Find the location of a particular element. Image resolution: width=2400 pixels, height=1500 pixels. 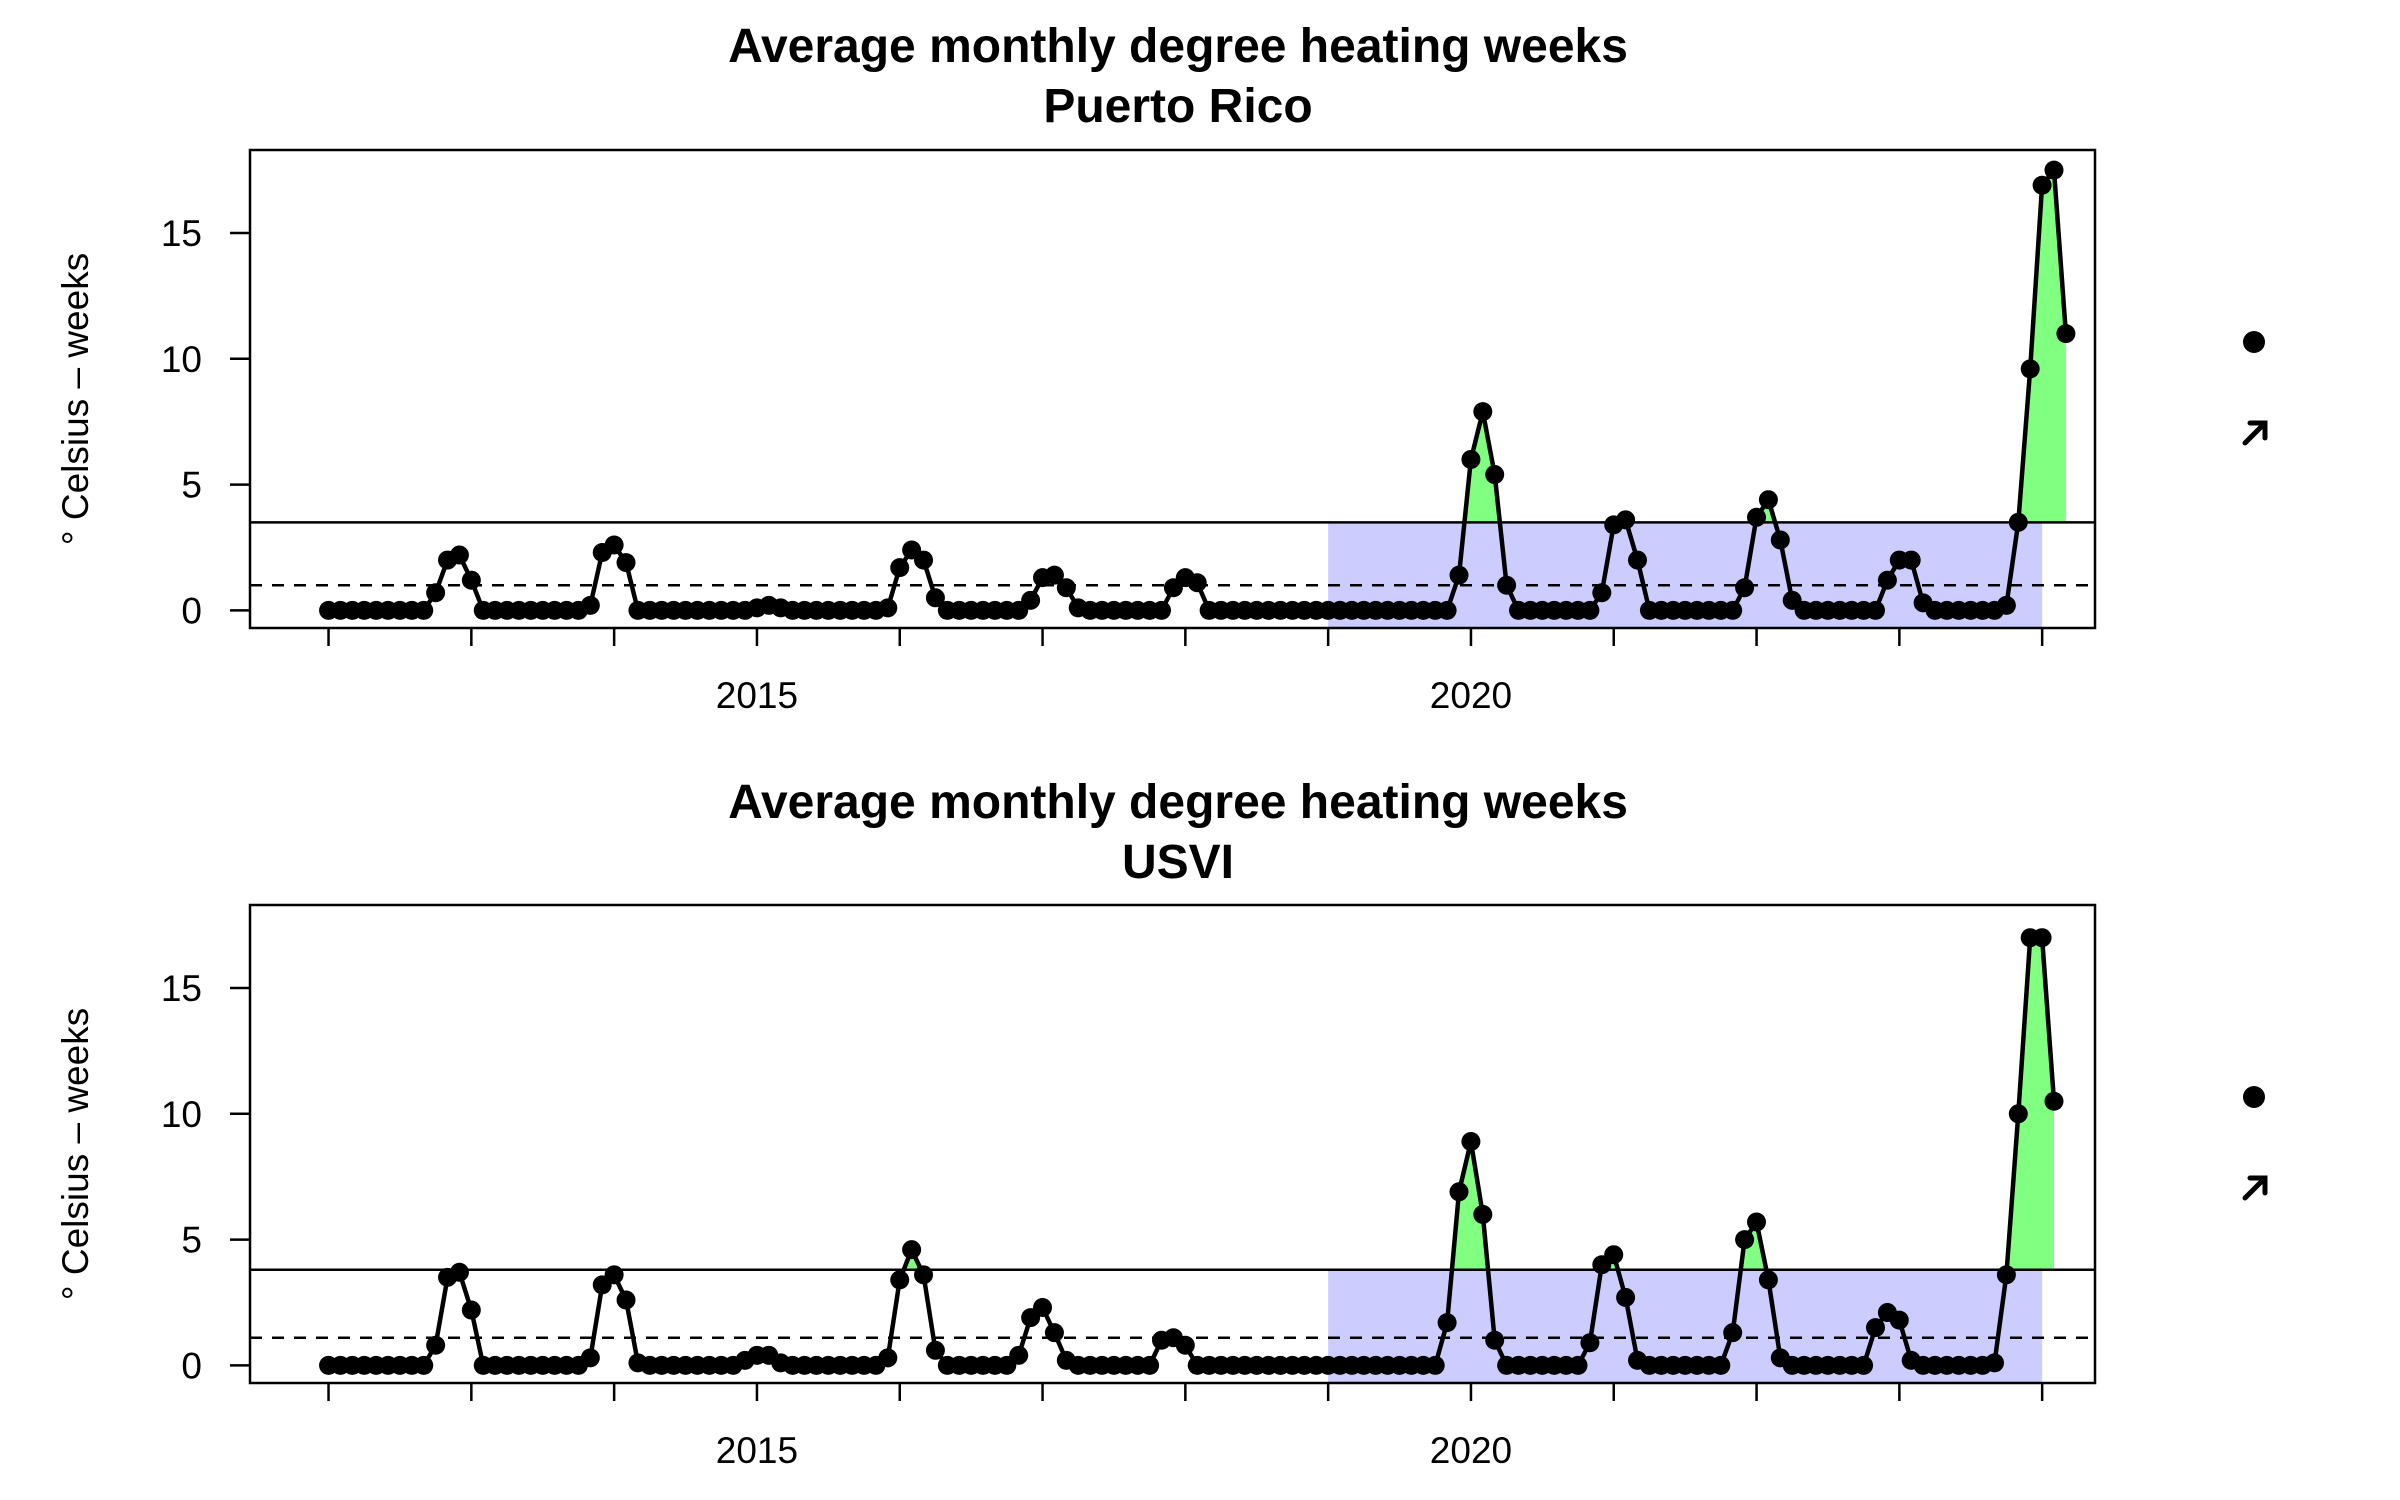

chart-subtitle: USVI is located at coordinates (1178, 862).